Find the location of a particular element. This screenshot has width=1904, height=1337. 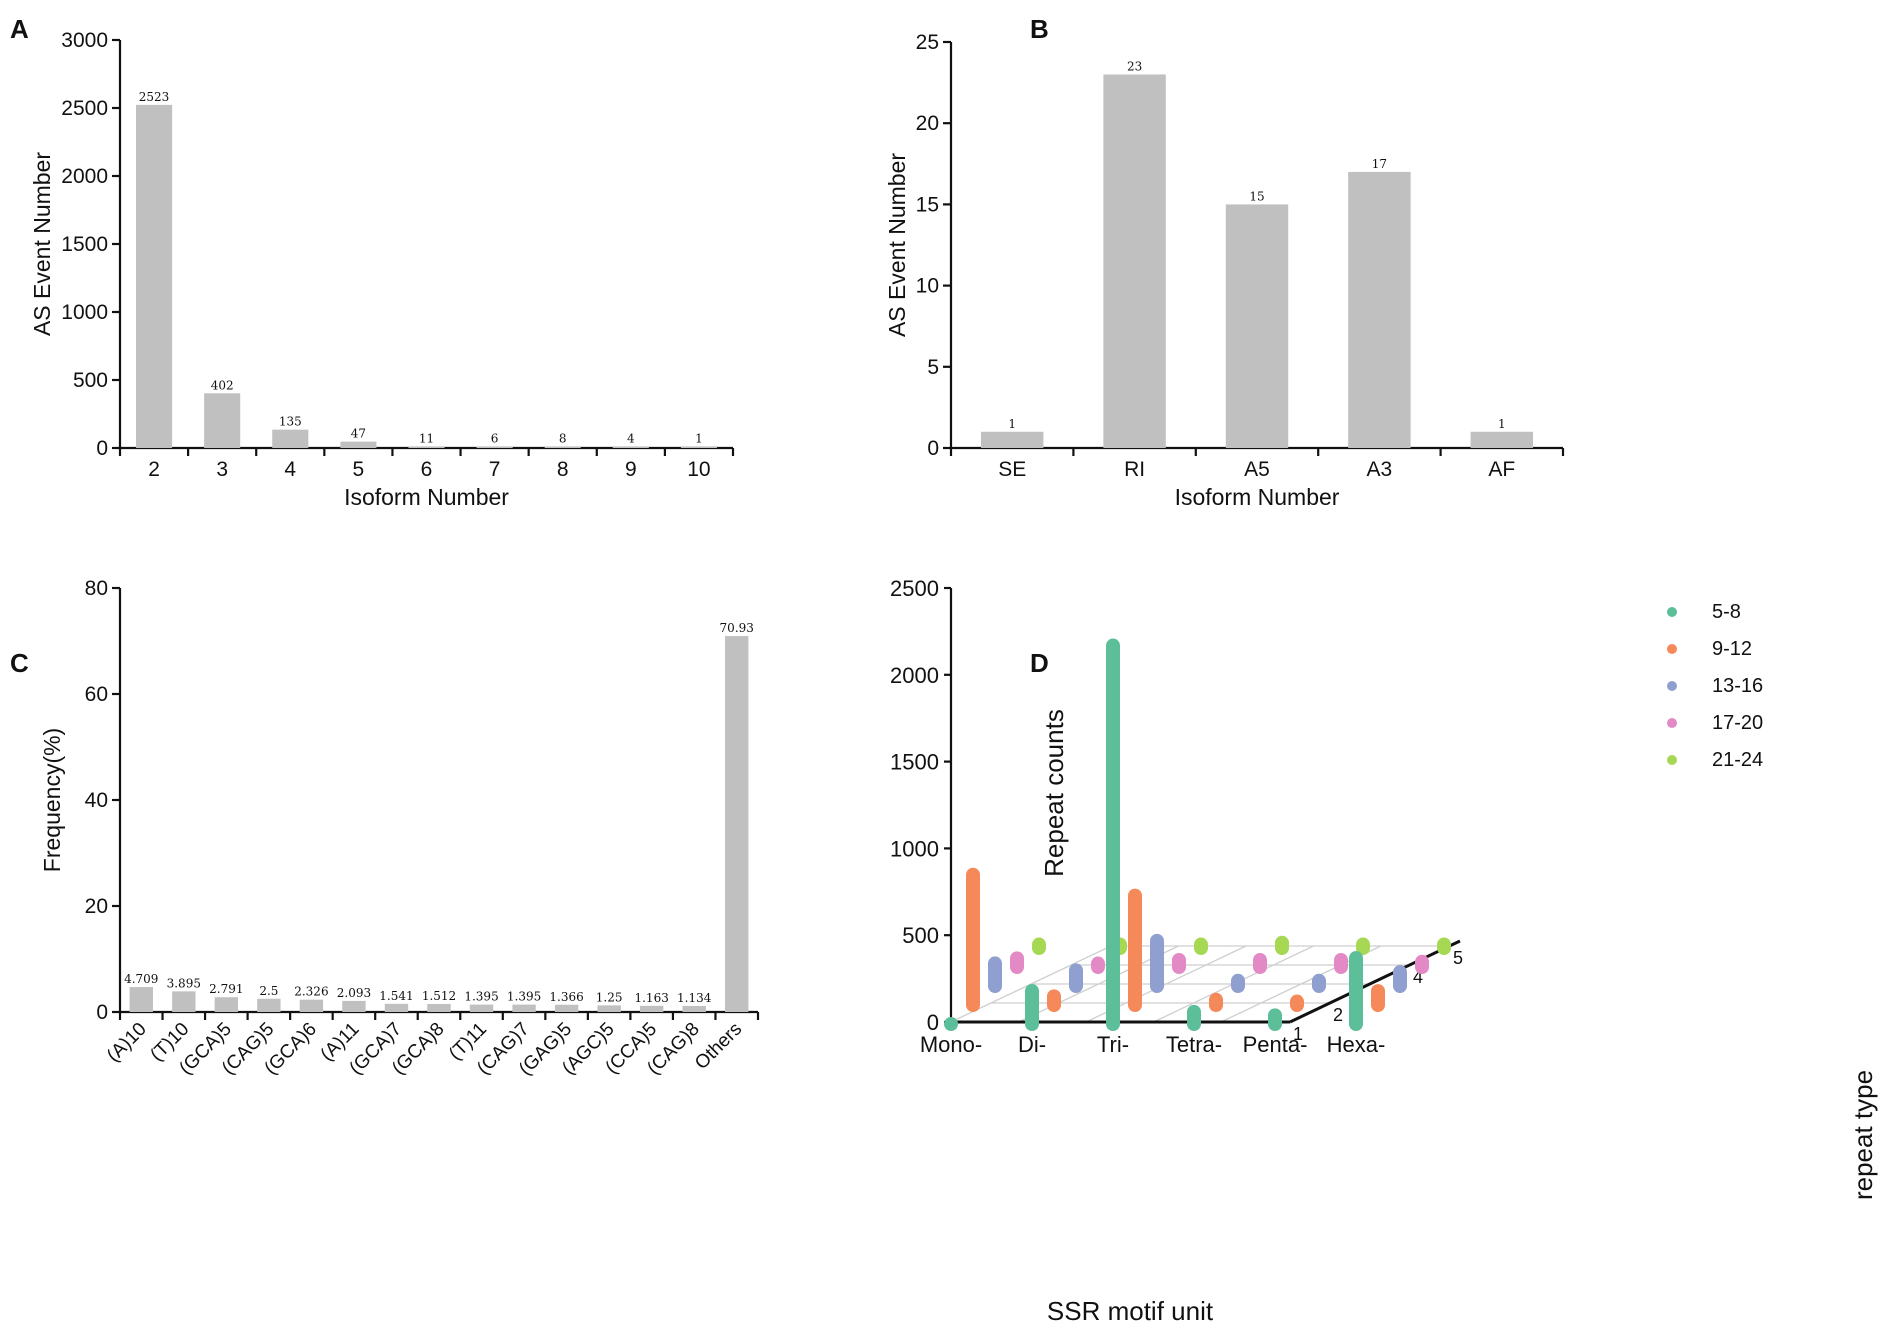

c1-data-label: 17 is located at coordinates (1379, 164).